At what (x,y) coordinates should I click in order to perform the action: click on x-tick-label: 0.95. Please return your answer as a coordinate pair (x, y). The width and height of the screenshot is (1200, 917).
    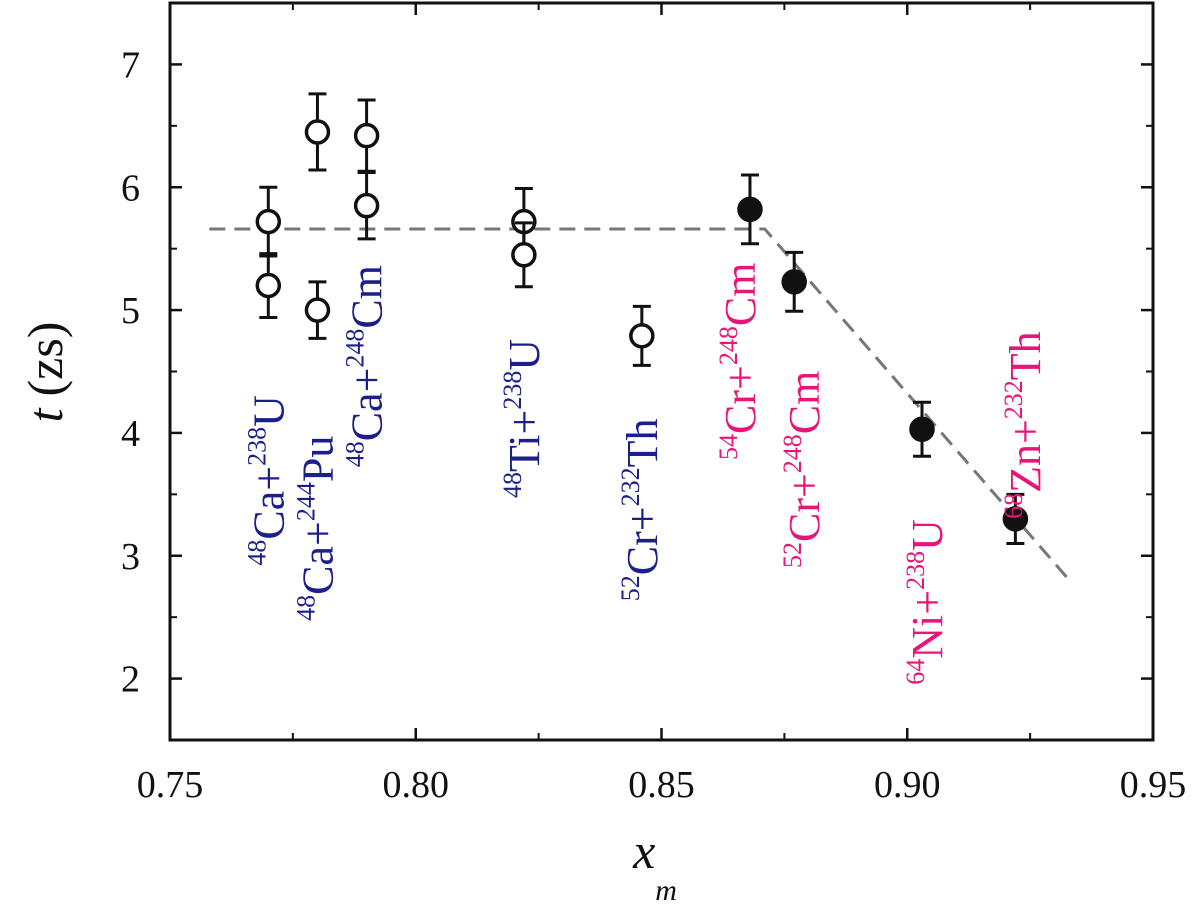
    Looking at the image, I should click on (1153, 785).